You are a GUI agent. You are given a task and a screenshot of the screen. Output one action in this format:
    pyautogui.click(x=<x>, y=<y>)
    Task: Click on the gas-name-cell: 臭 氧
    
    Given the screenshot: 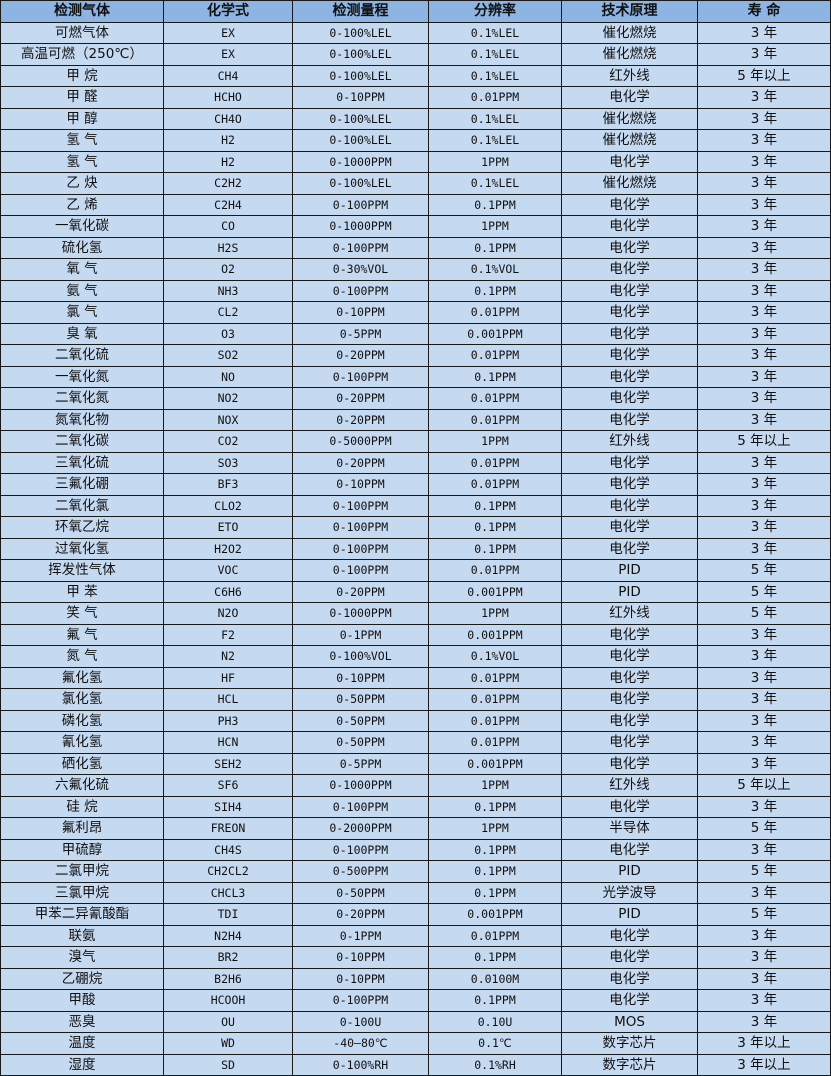 What is the action you would take?
    pyautogui.click(x=82, y=333)
    